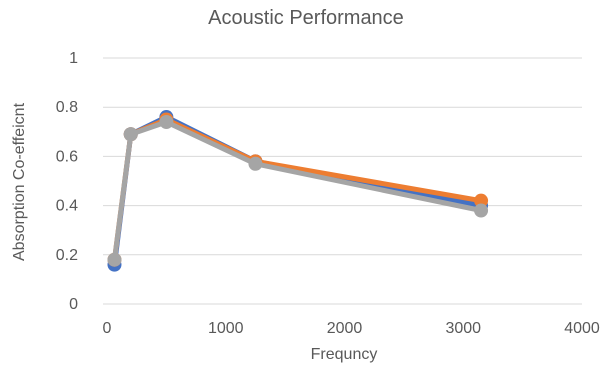 The width and height of the screenshot is (611, 367). Describe the element at coordinates (306, 18) in the screenshot. I see `chart-title: Acoustic Performance` at that location.